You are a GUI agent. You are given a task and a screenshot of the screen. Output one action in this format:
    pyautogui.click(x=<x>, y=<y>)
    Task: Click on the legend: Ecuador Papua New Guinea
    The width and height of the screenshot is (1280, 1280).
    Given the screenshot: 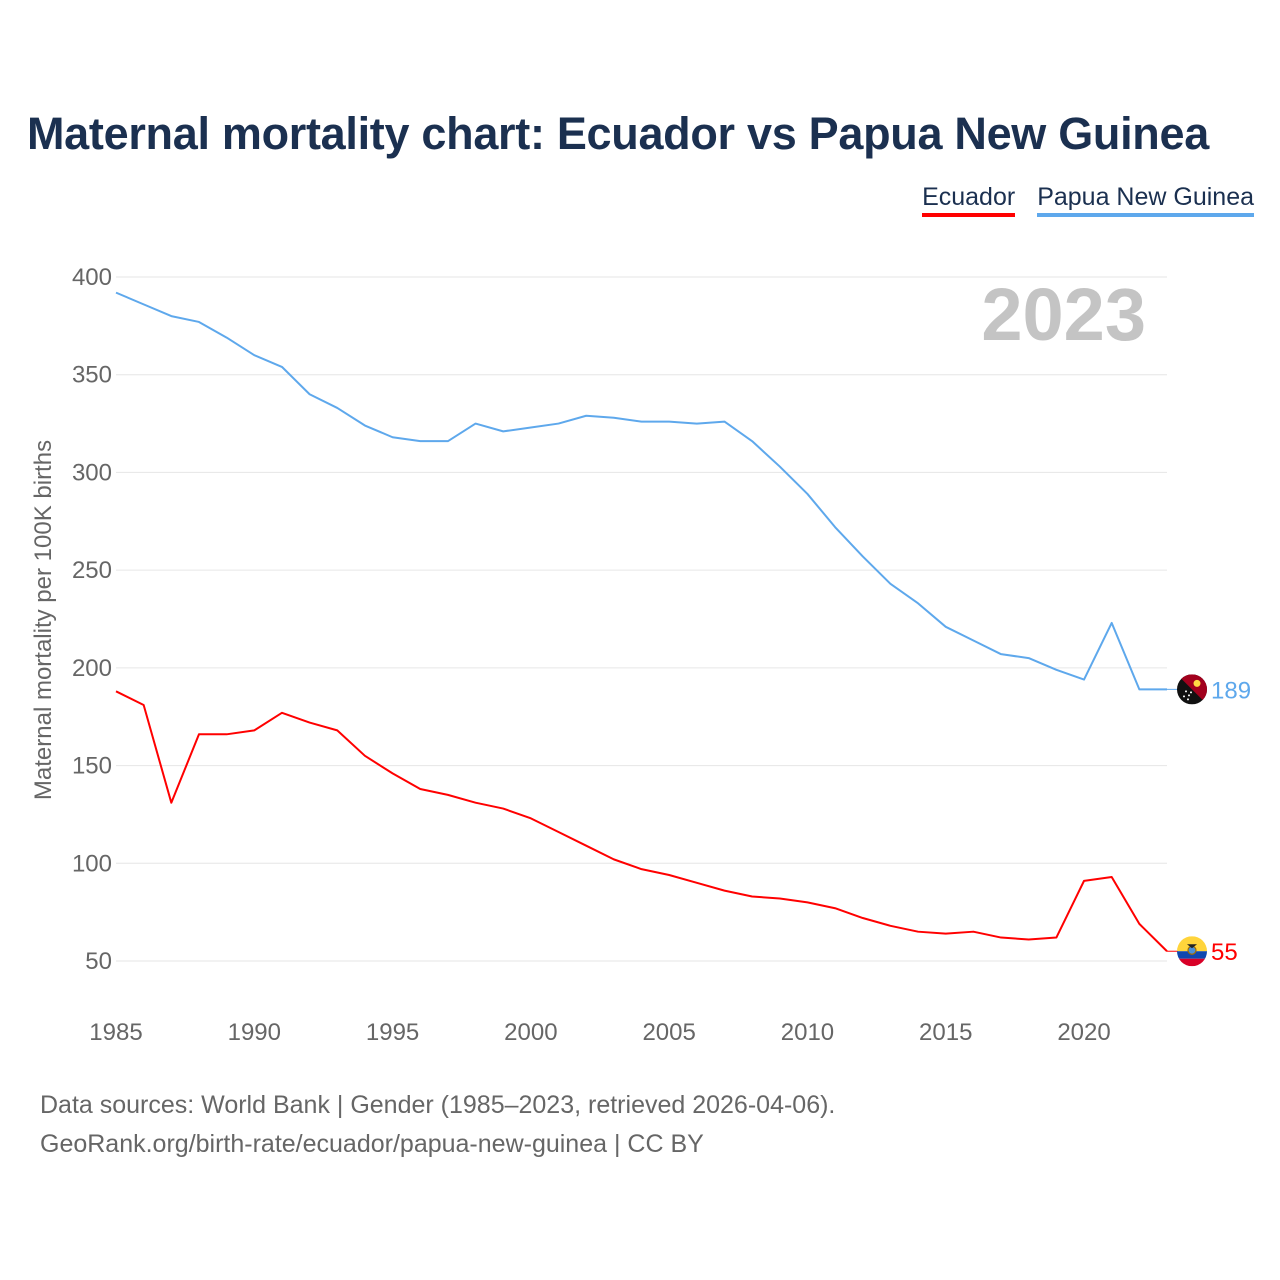 What is the action you would take?
    pyautogui.click(x=1088, y=200)
    